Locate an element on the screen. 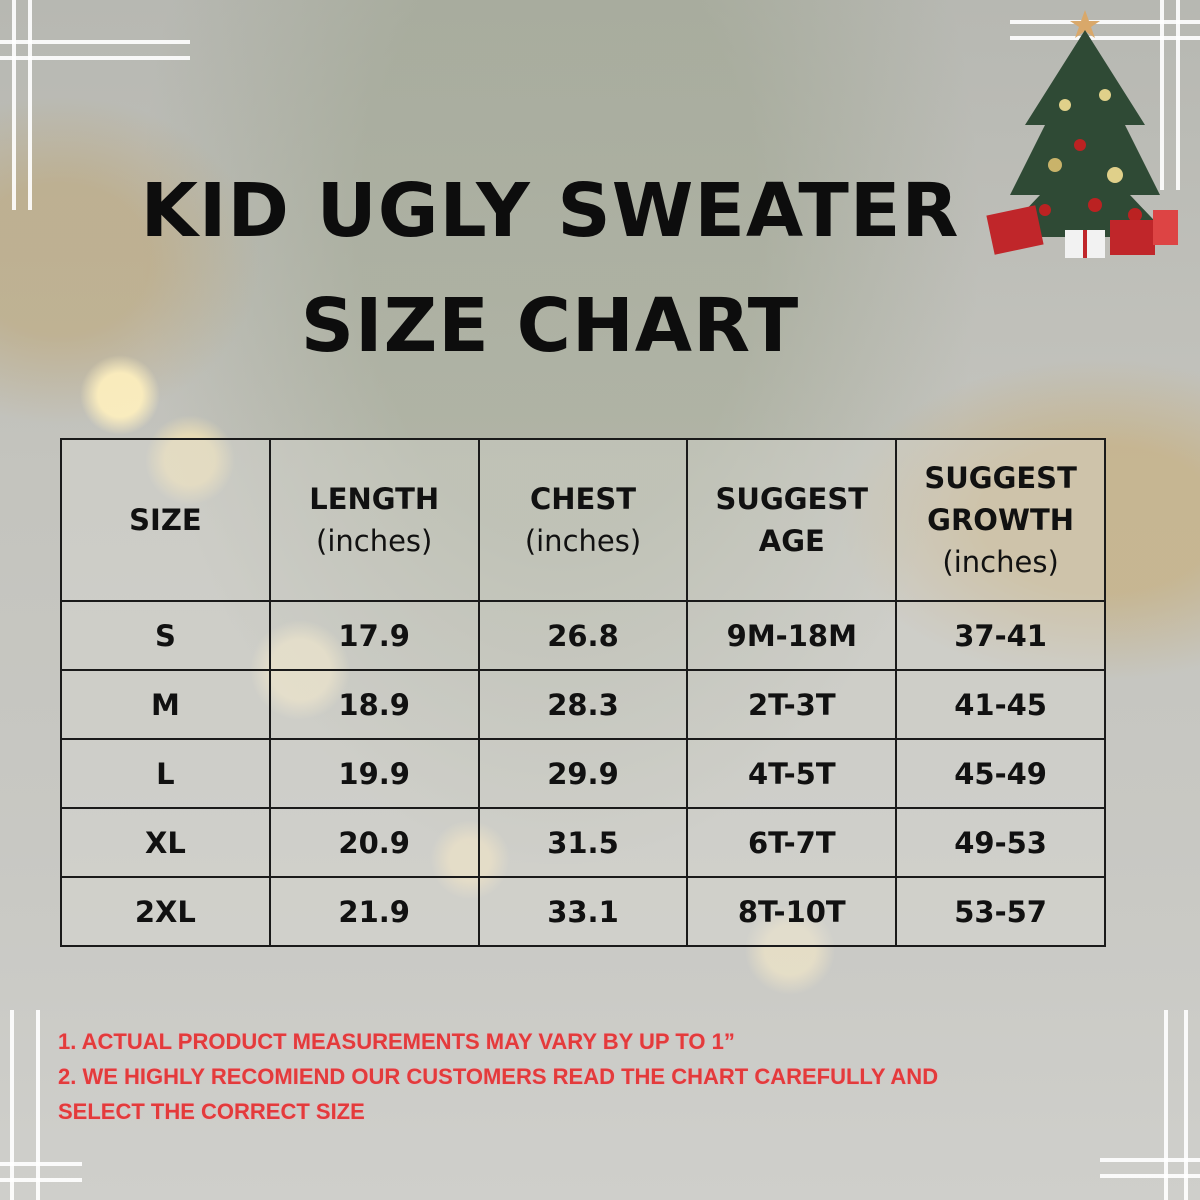 This screenshot has width=1200, height=1200. cell-size: L is located at coordinates (165, 773).